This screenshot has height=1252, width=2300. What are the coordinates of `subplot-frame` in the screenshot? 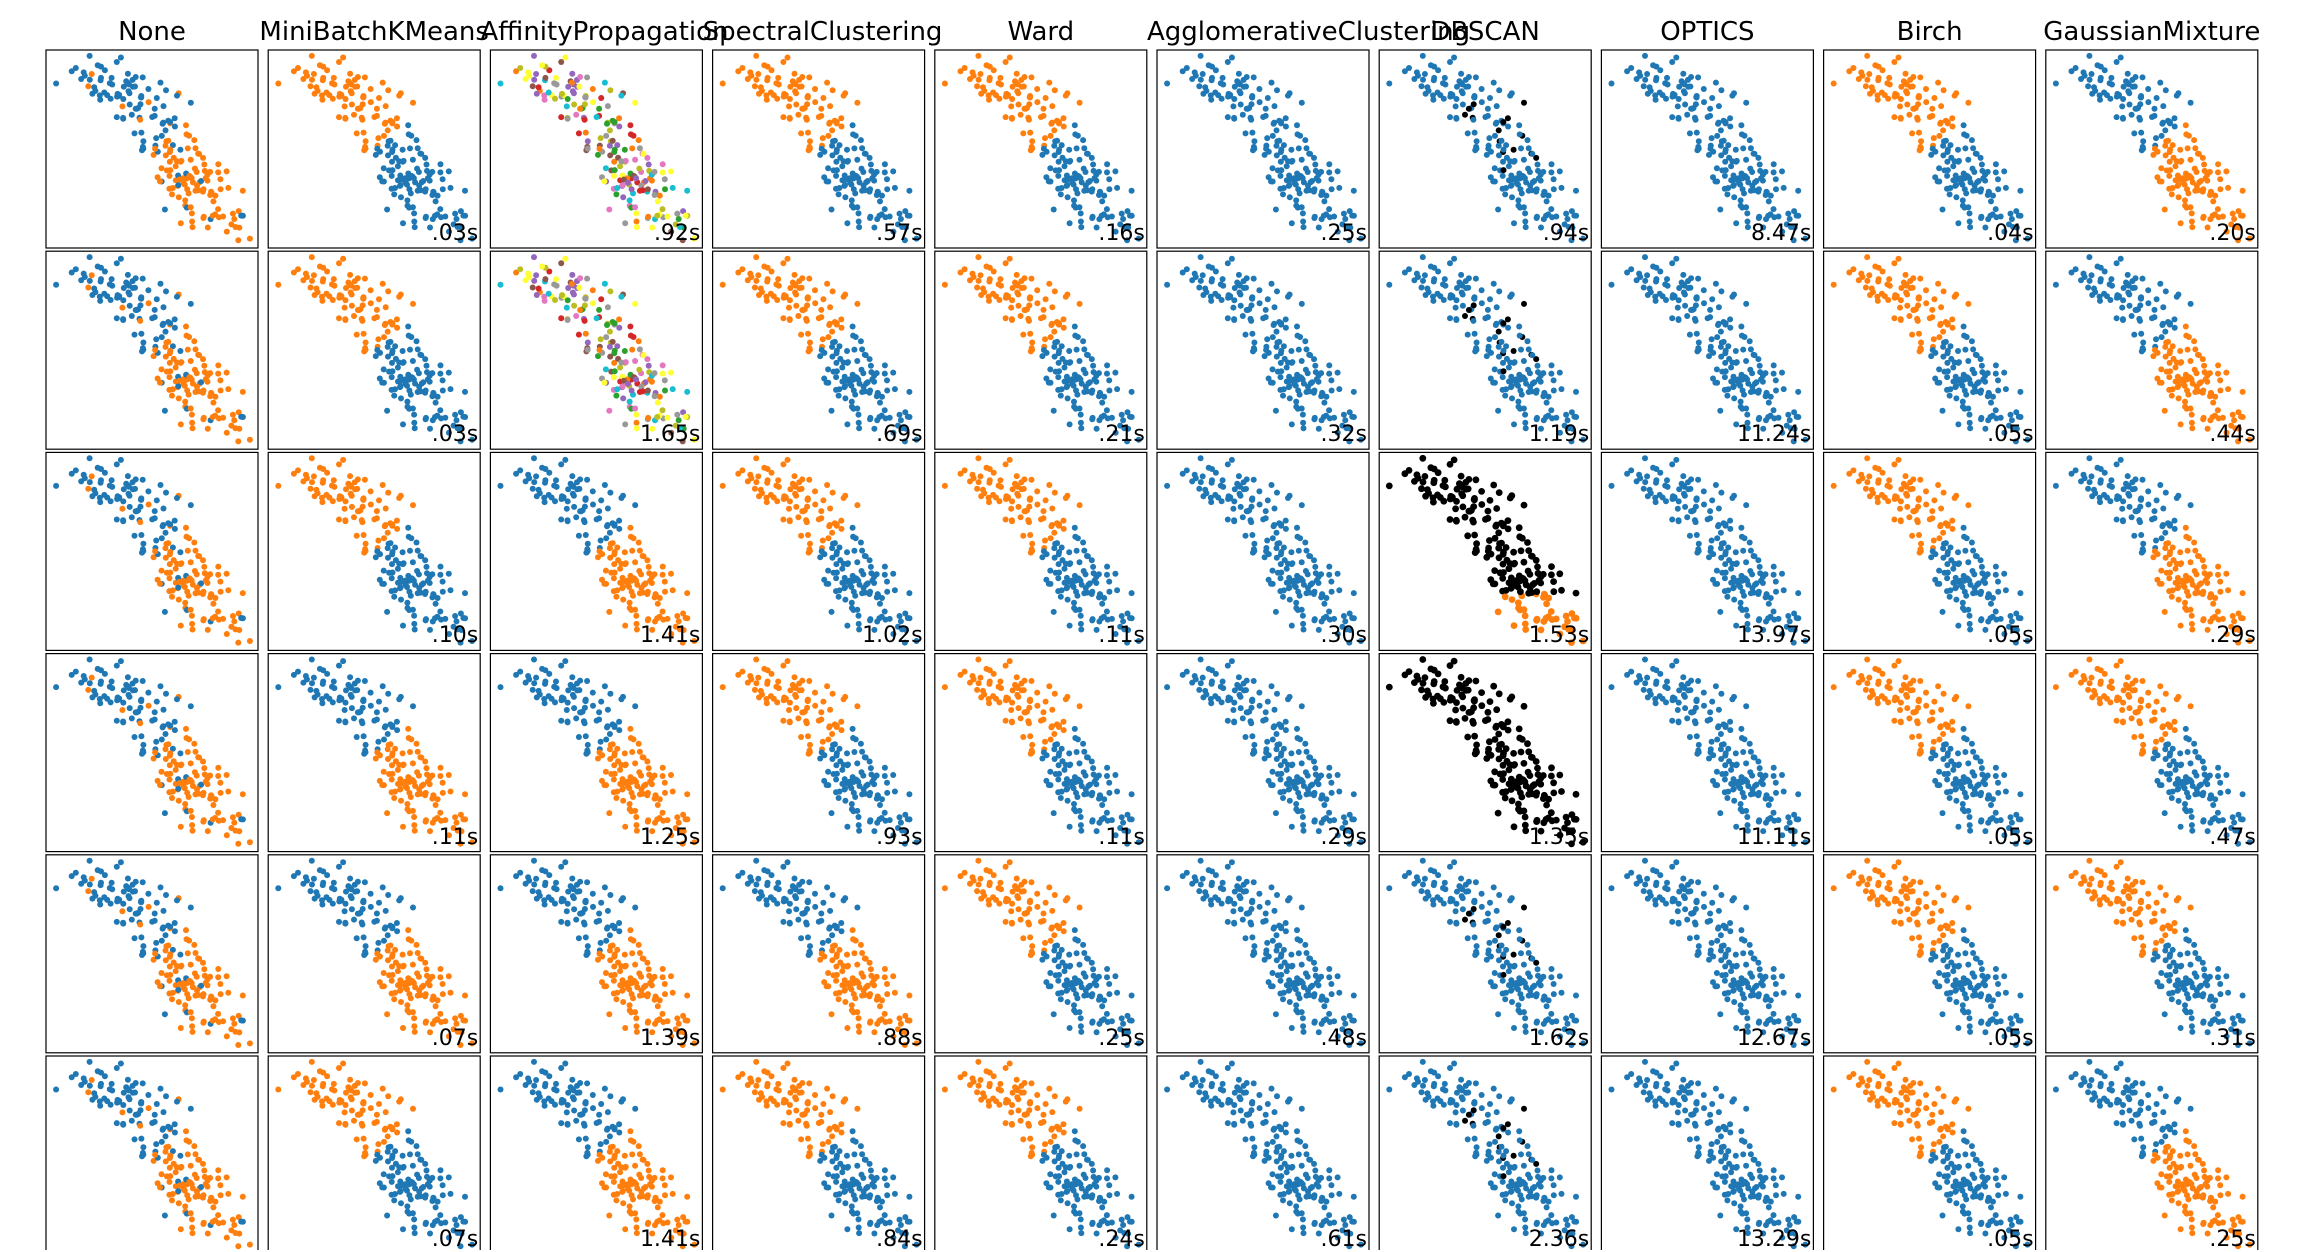 It's located at (2152, 149).